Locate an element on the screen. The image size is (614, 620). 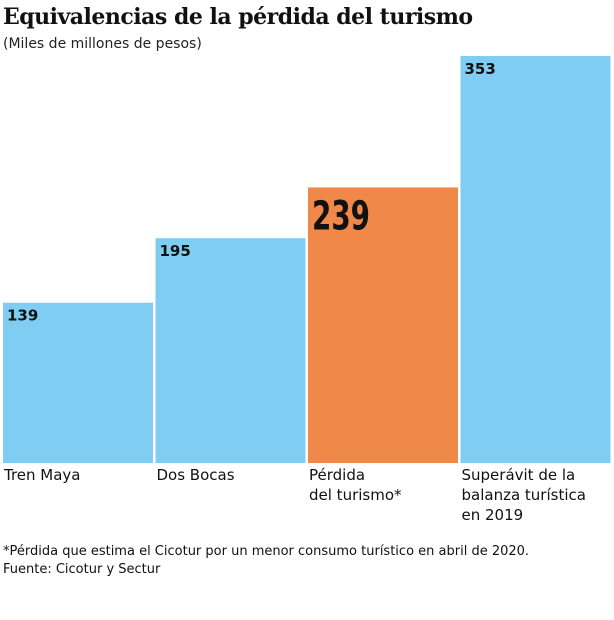
value-label: 139 is located at coordinates (22, 316).